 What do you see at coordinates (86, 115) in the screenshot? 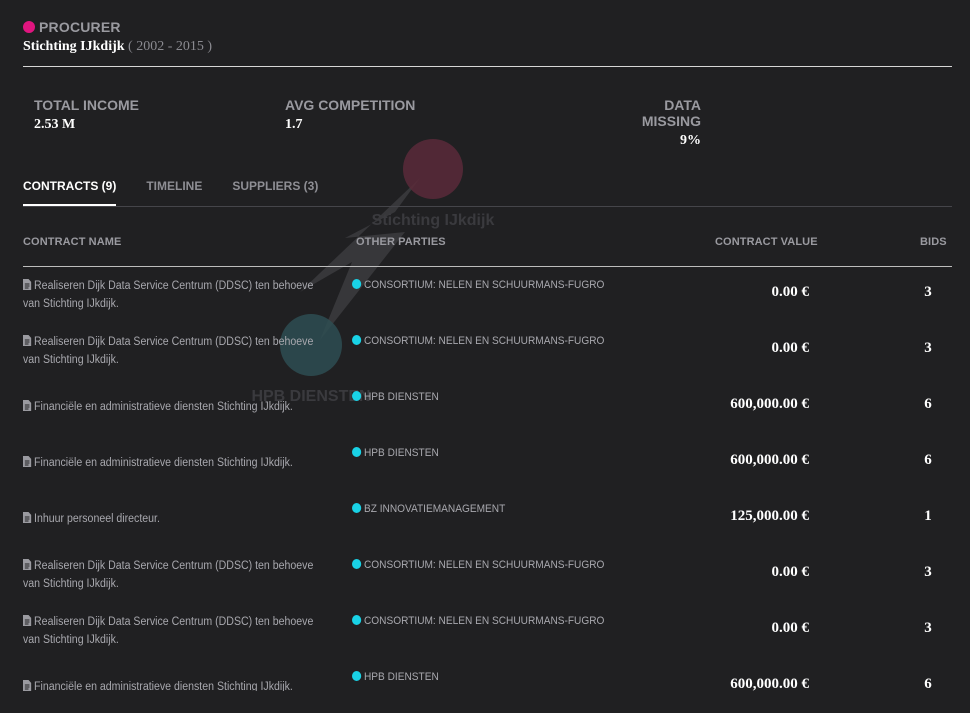
I see `stat-total-income: TOTAL INCOME 2.53 M` at bounding box center [86, 115].